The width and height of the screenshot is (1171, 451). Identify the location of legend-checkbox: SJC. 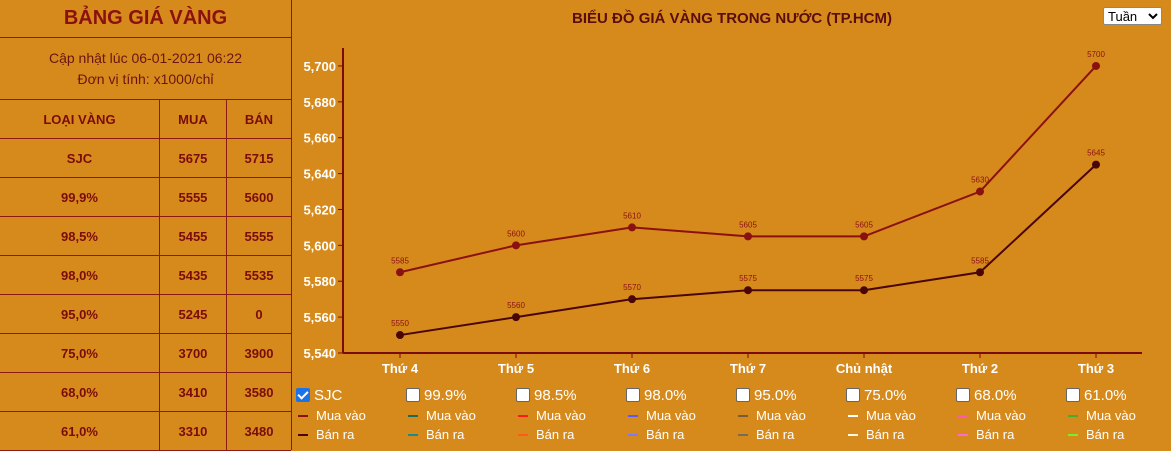
(351, 395).